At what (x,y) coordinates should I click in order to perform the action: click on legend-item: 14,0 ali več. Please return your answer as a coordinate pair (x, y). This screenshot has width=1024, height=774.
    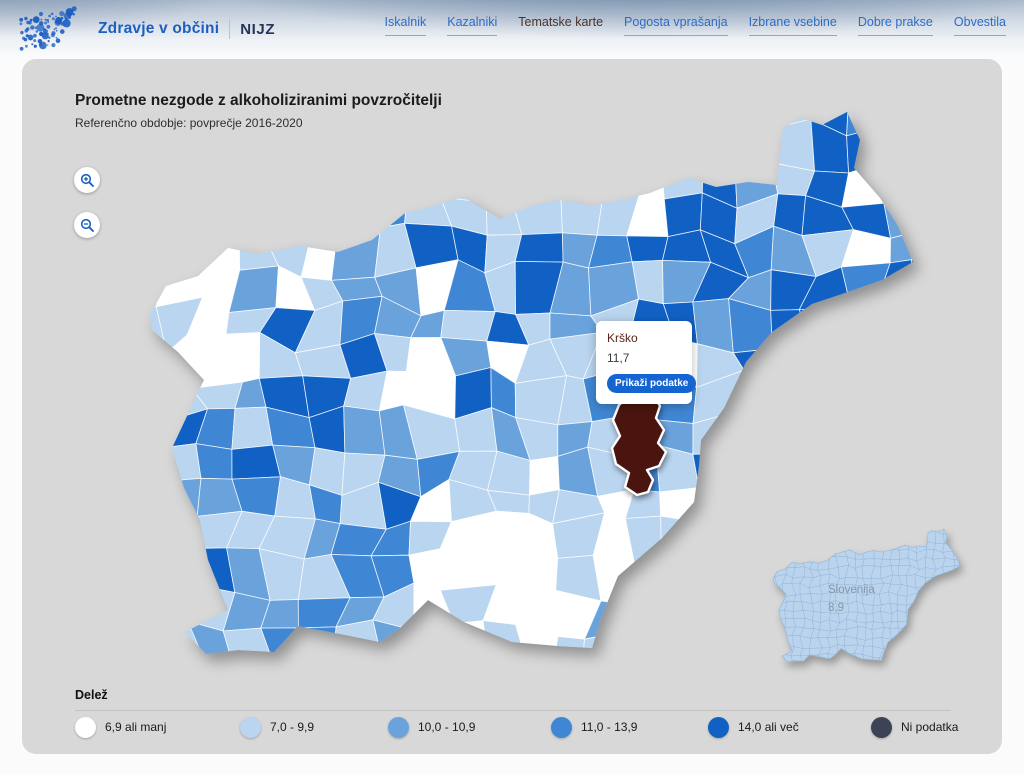
    Looking at the image, I should click on (753, 727).